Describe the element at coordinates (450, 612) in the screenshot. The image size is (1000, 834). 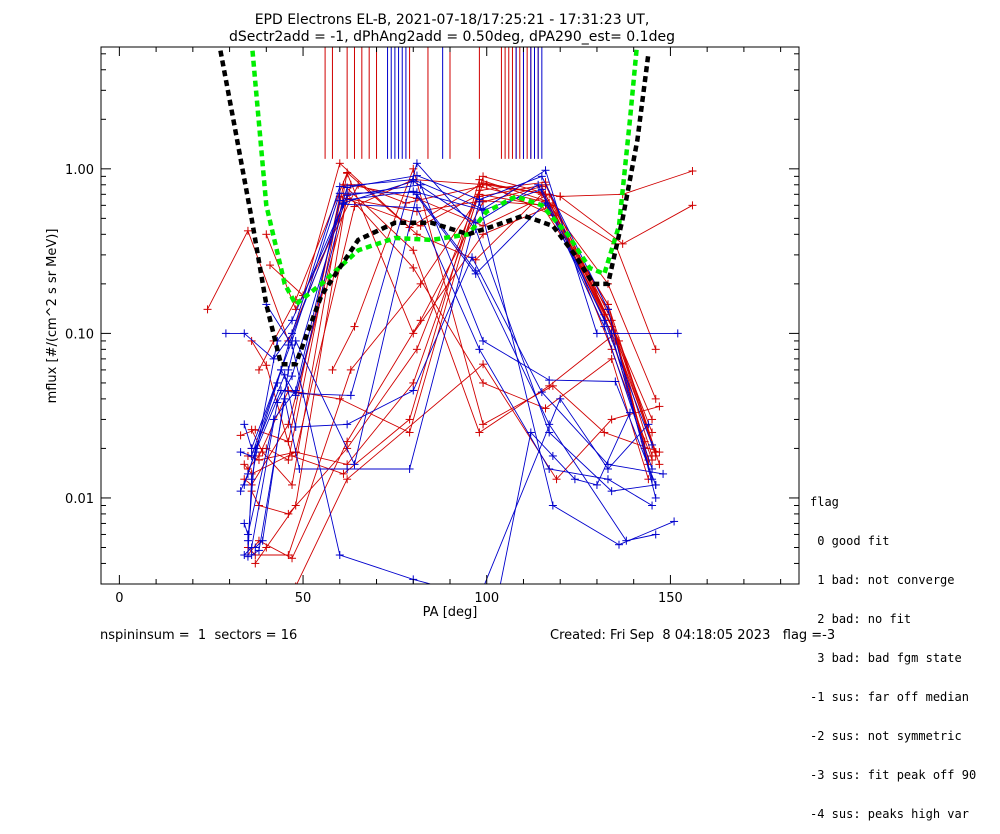
I see `x-axis-label: PA [deg]` at that location.